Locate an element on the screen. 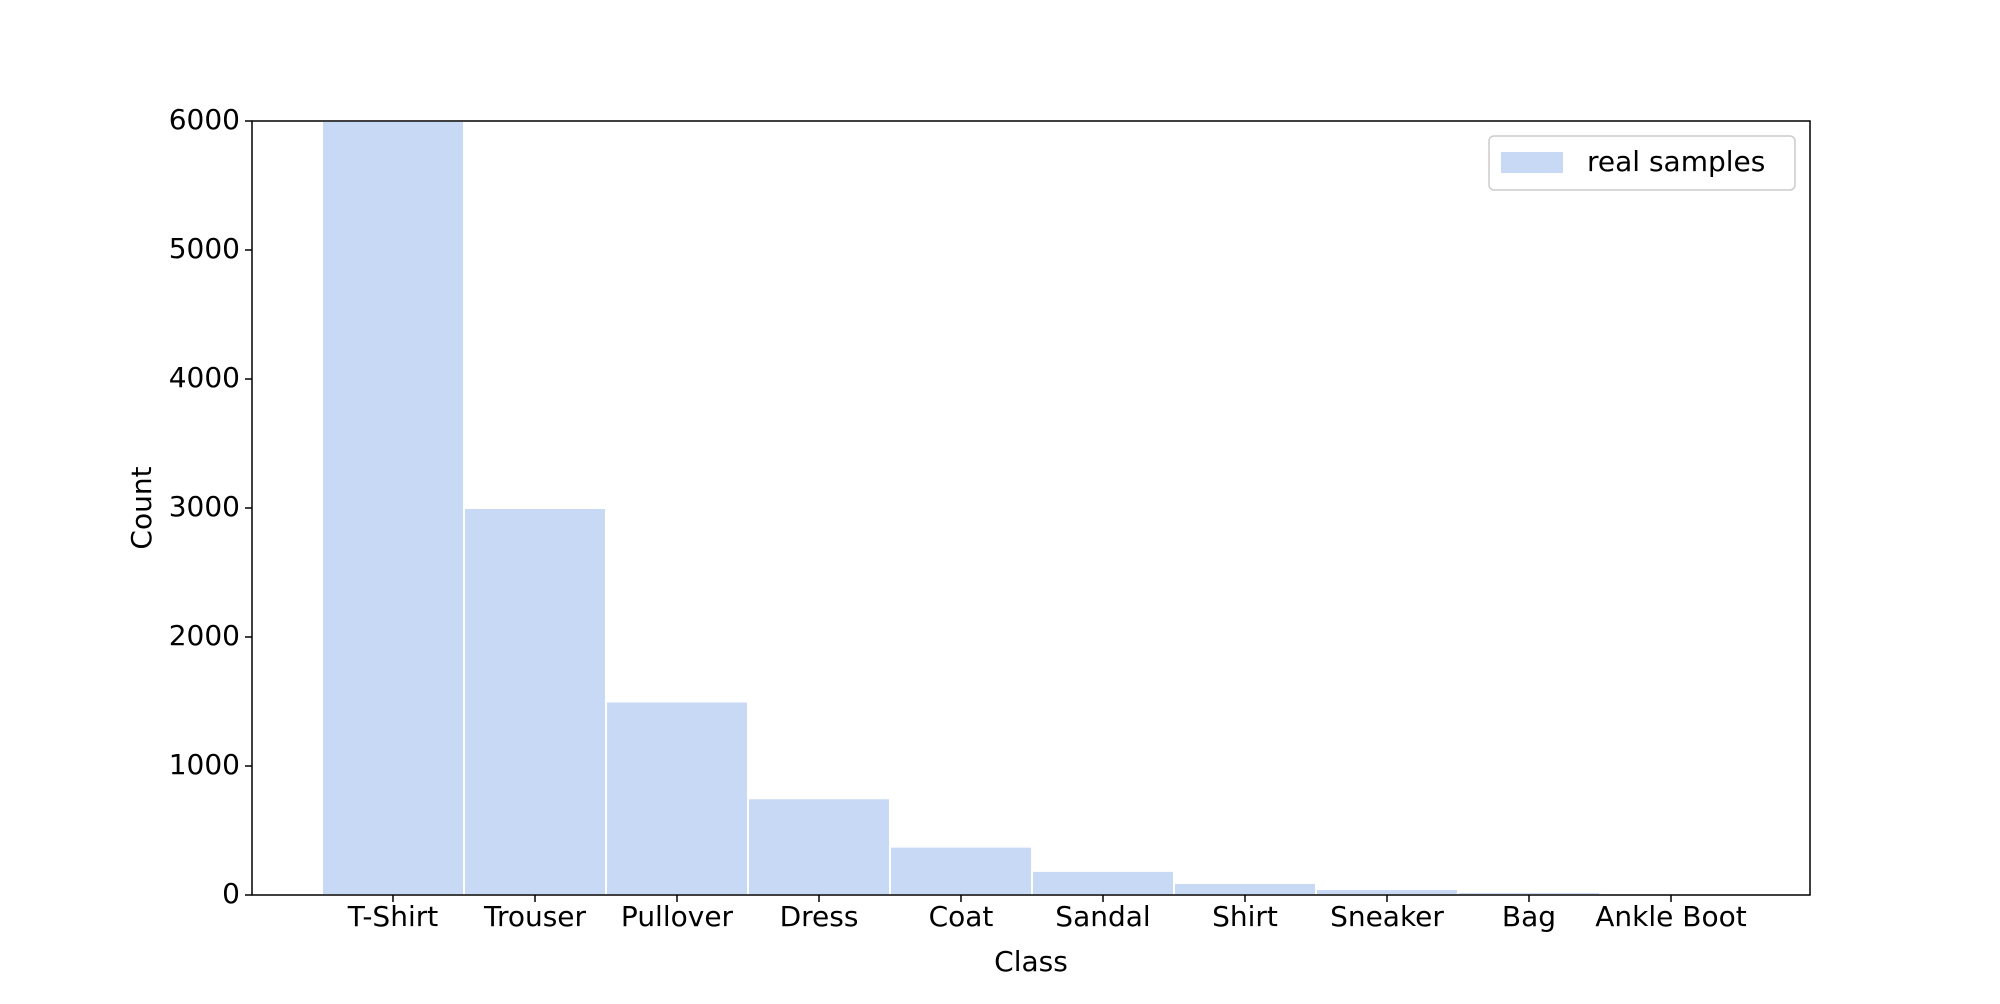 This screenshot has height=1004, width=2000. bar-trouser is located at coordinates (535, 701).